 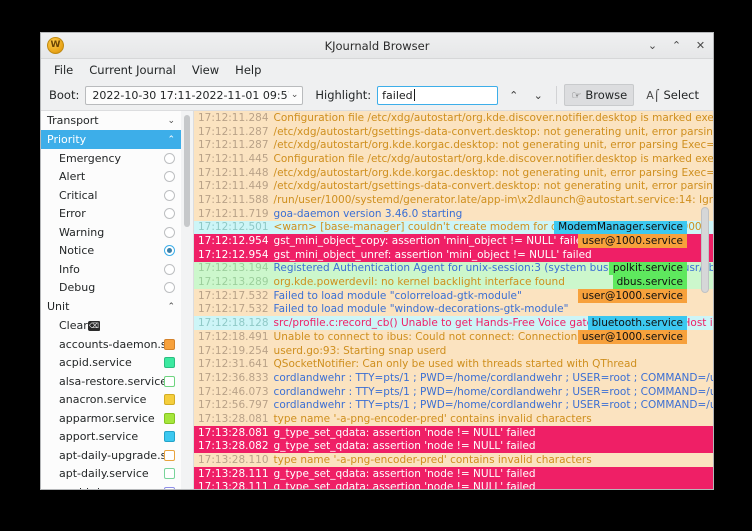 What do you see at coordinates (111, 418) in the screenshot?
I see `unit-item-apparmor: apparmor.service` at bounding box center [111, 418].